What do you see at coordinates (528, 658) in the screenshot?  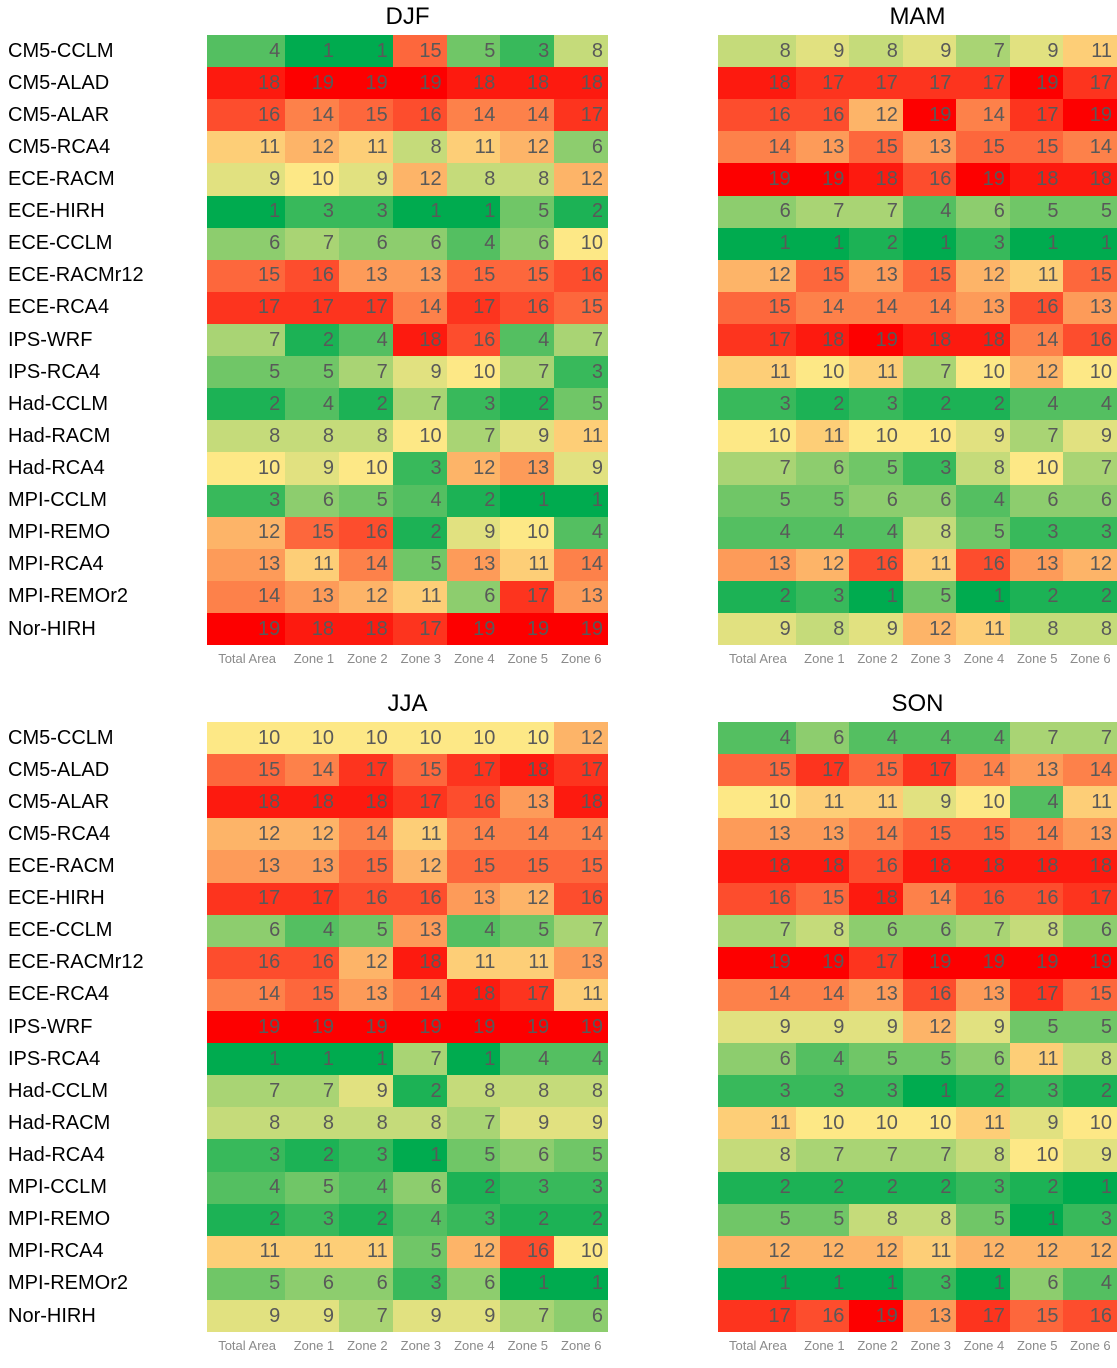 I see `zone-column-label: Zone 5` at bounding box center [528, 658].